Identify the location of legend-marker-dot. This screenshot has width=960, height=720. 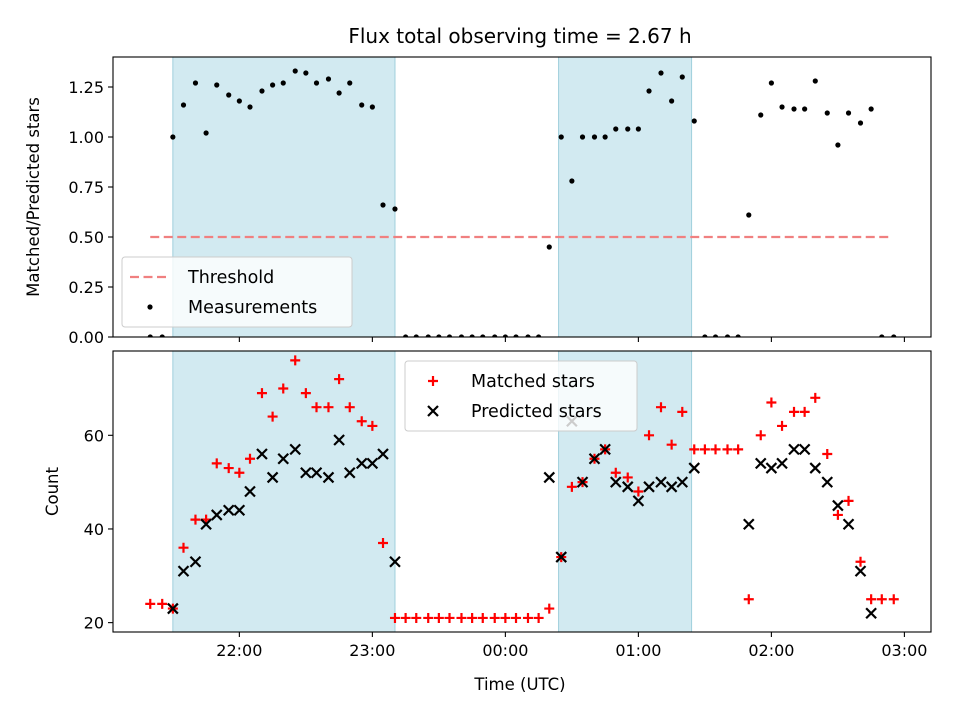
(150, 307).